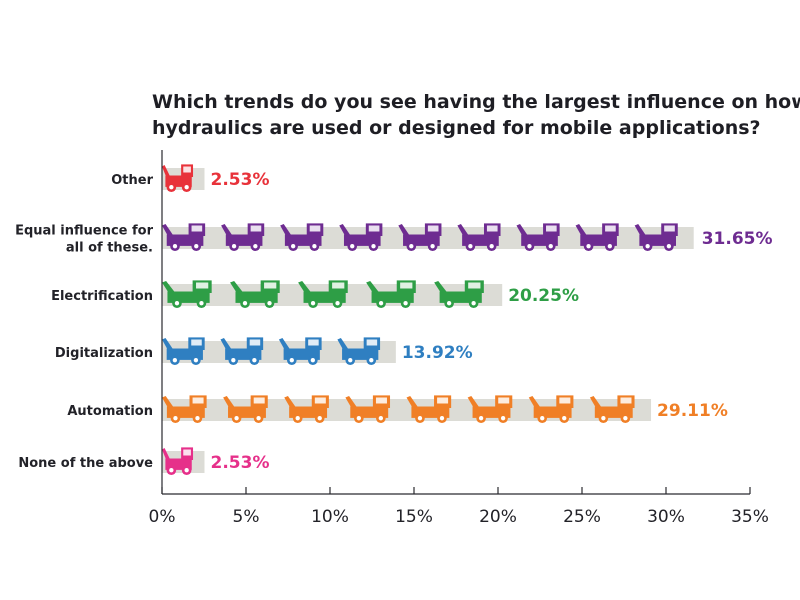 The image size is (800, 600). I want to click on value-label: 31.65%, so click(737, 239).